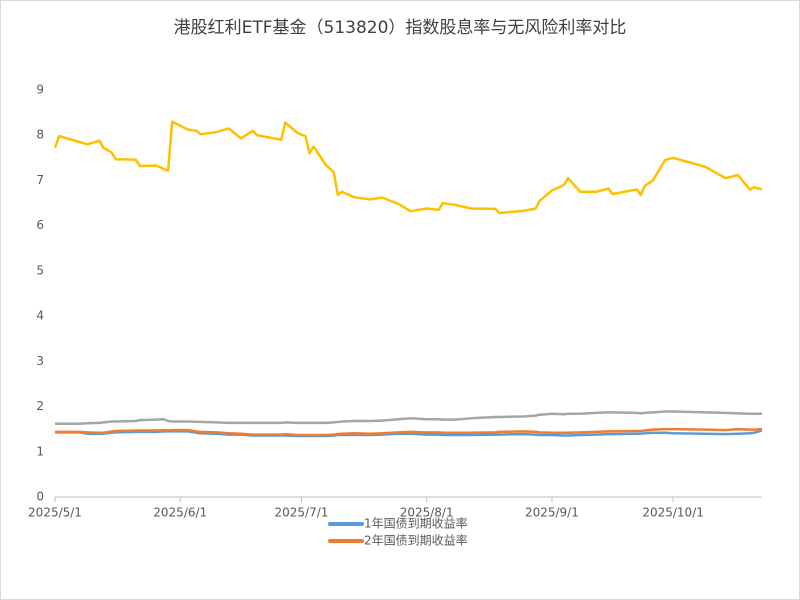 The image size is (800, 600). What do you see at coordinates (552, 513) in the screenshot?
I see `x-tick-label: 2025/9/1` at bounding box center [552, 513].